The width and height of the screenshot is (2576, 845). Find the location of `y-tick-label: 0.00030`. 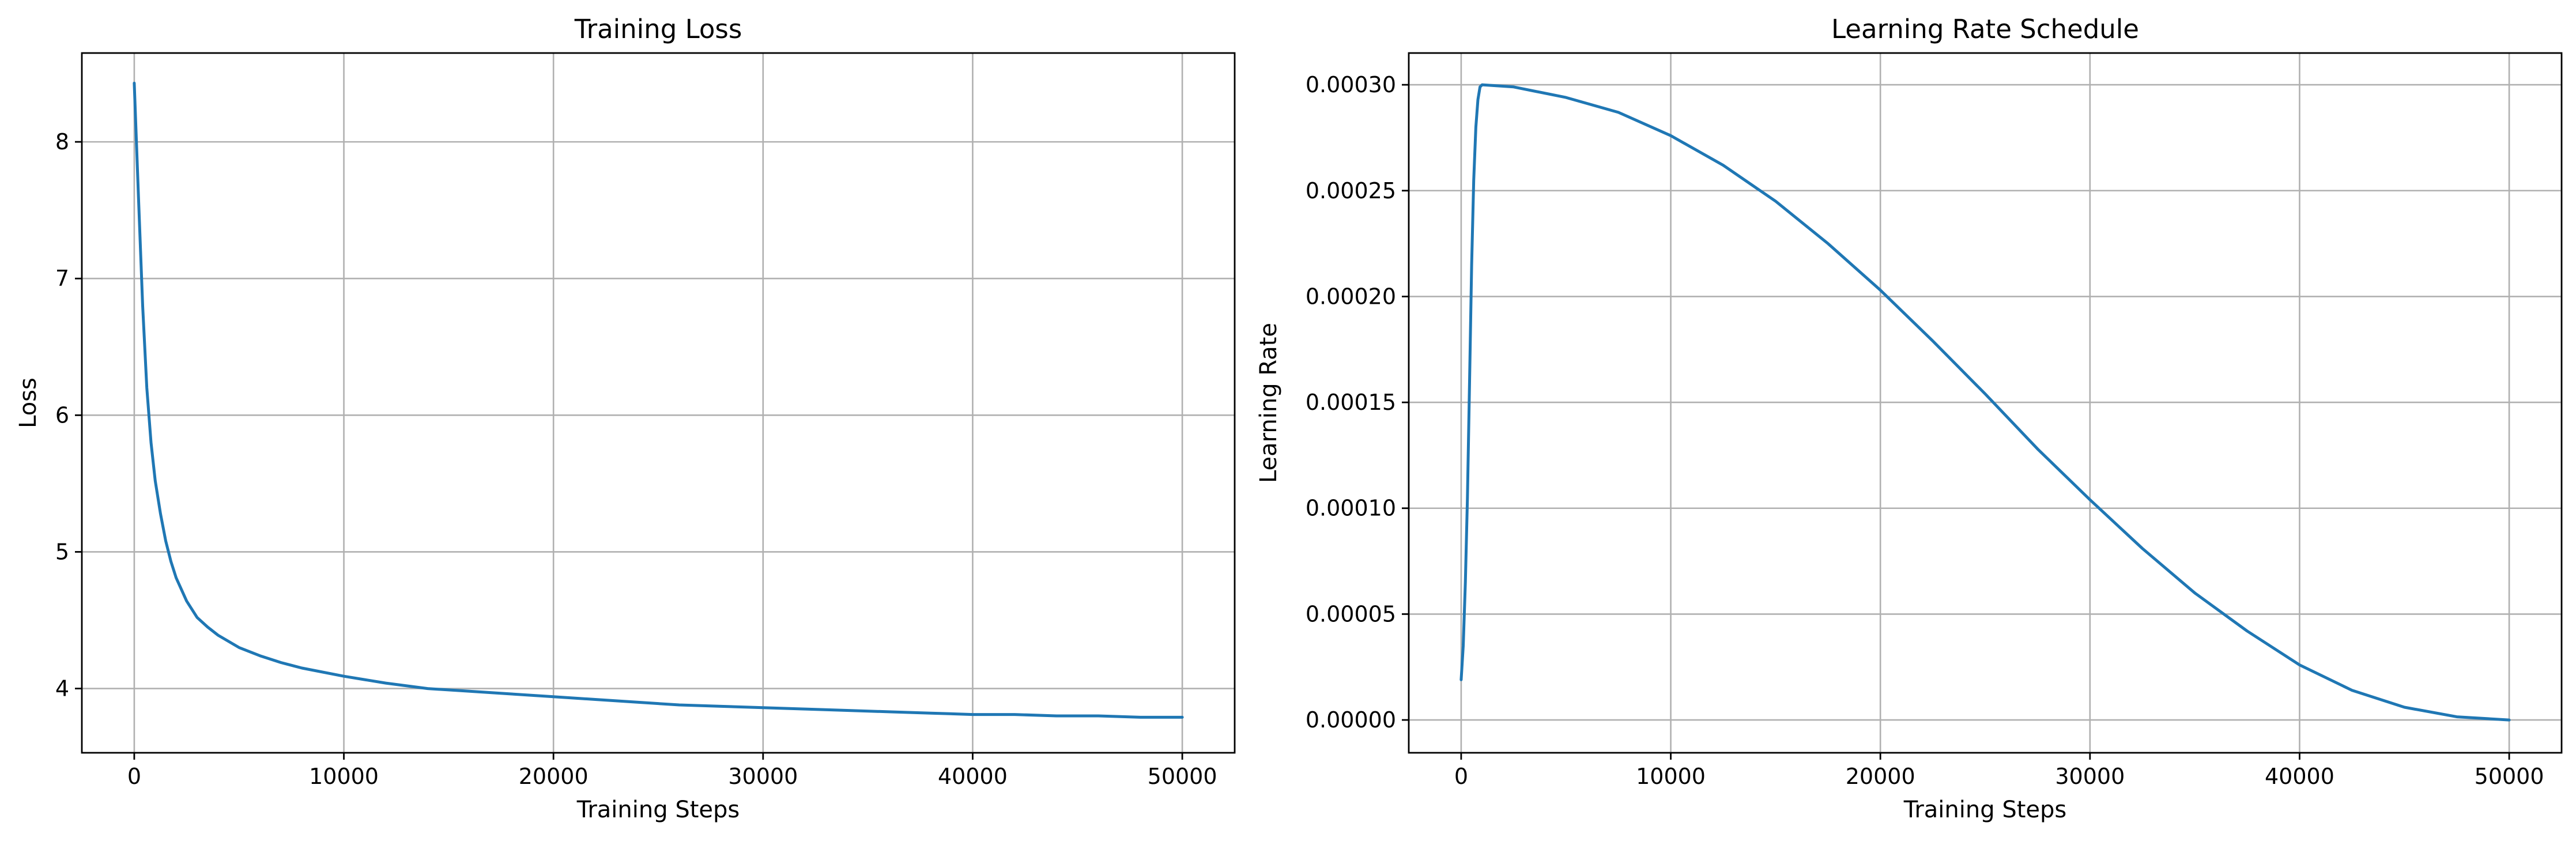

y-tick-label: 0.00030 is located at coordinates (1351, 84).